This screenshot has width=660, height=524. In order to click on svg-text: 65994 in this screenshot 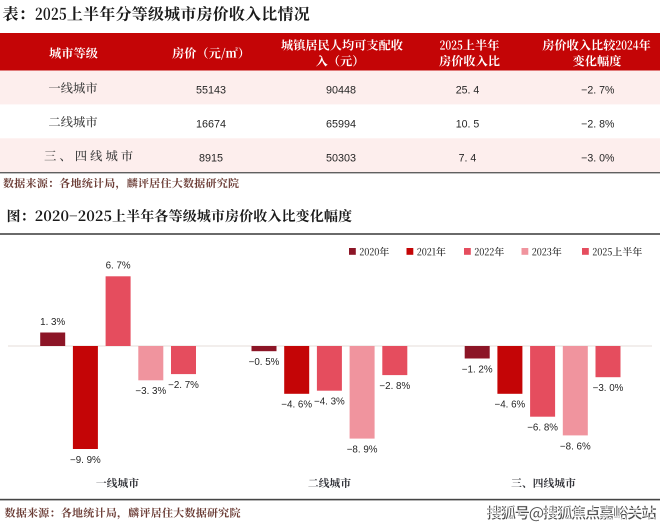, I will do `click(341, 125)`.